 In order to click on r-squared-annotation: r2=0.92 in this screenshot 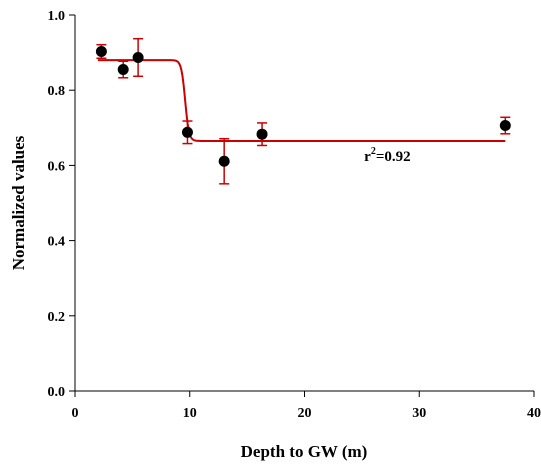, I will do `click(387, 155)`.